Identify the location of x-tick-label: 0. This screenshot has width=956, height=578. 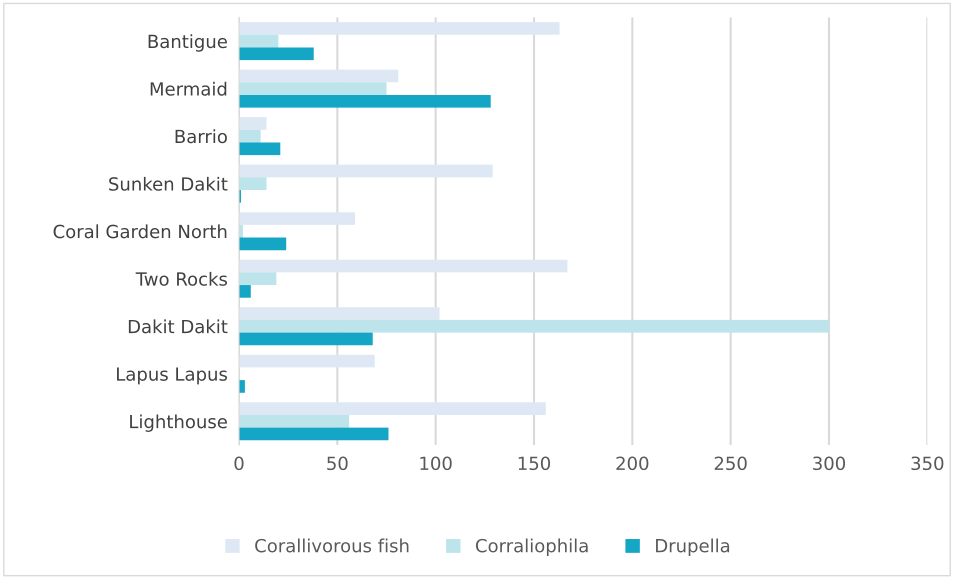
(239, 463).